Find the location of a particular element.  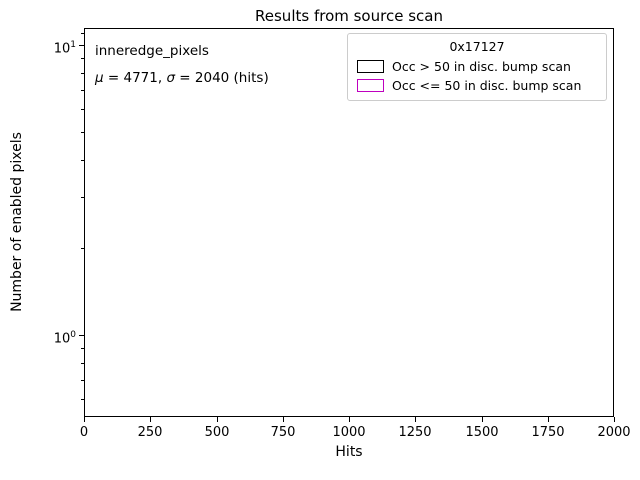

sigma-symbol: σ is located at coordinates (170, 78).